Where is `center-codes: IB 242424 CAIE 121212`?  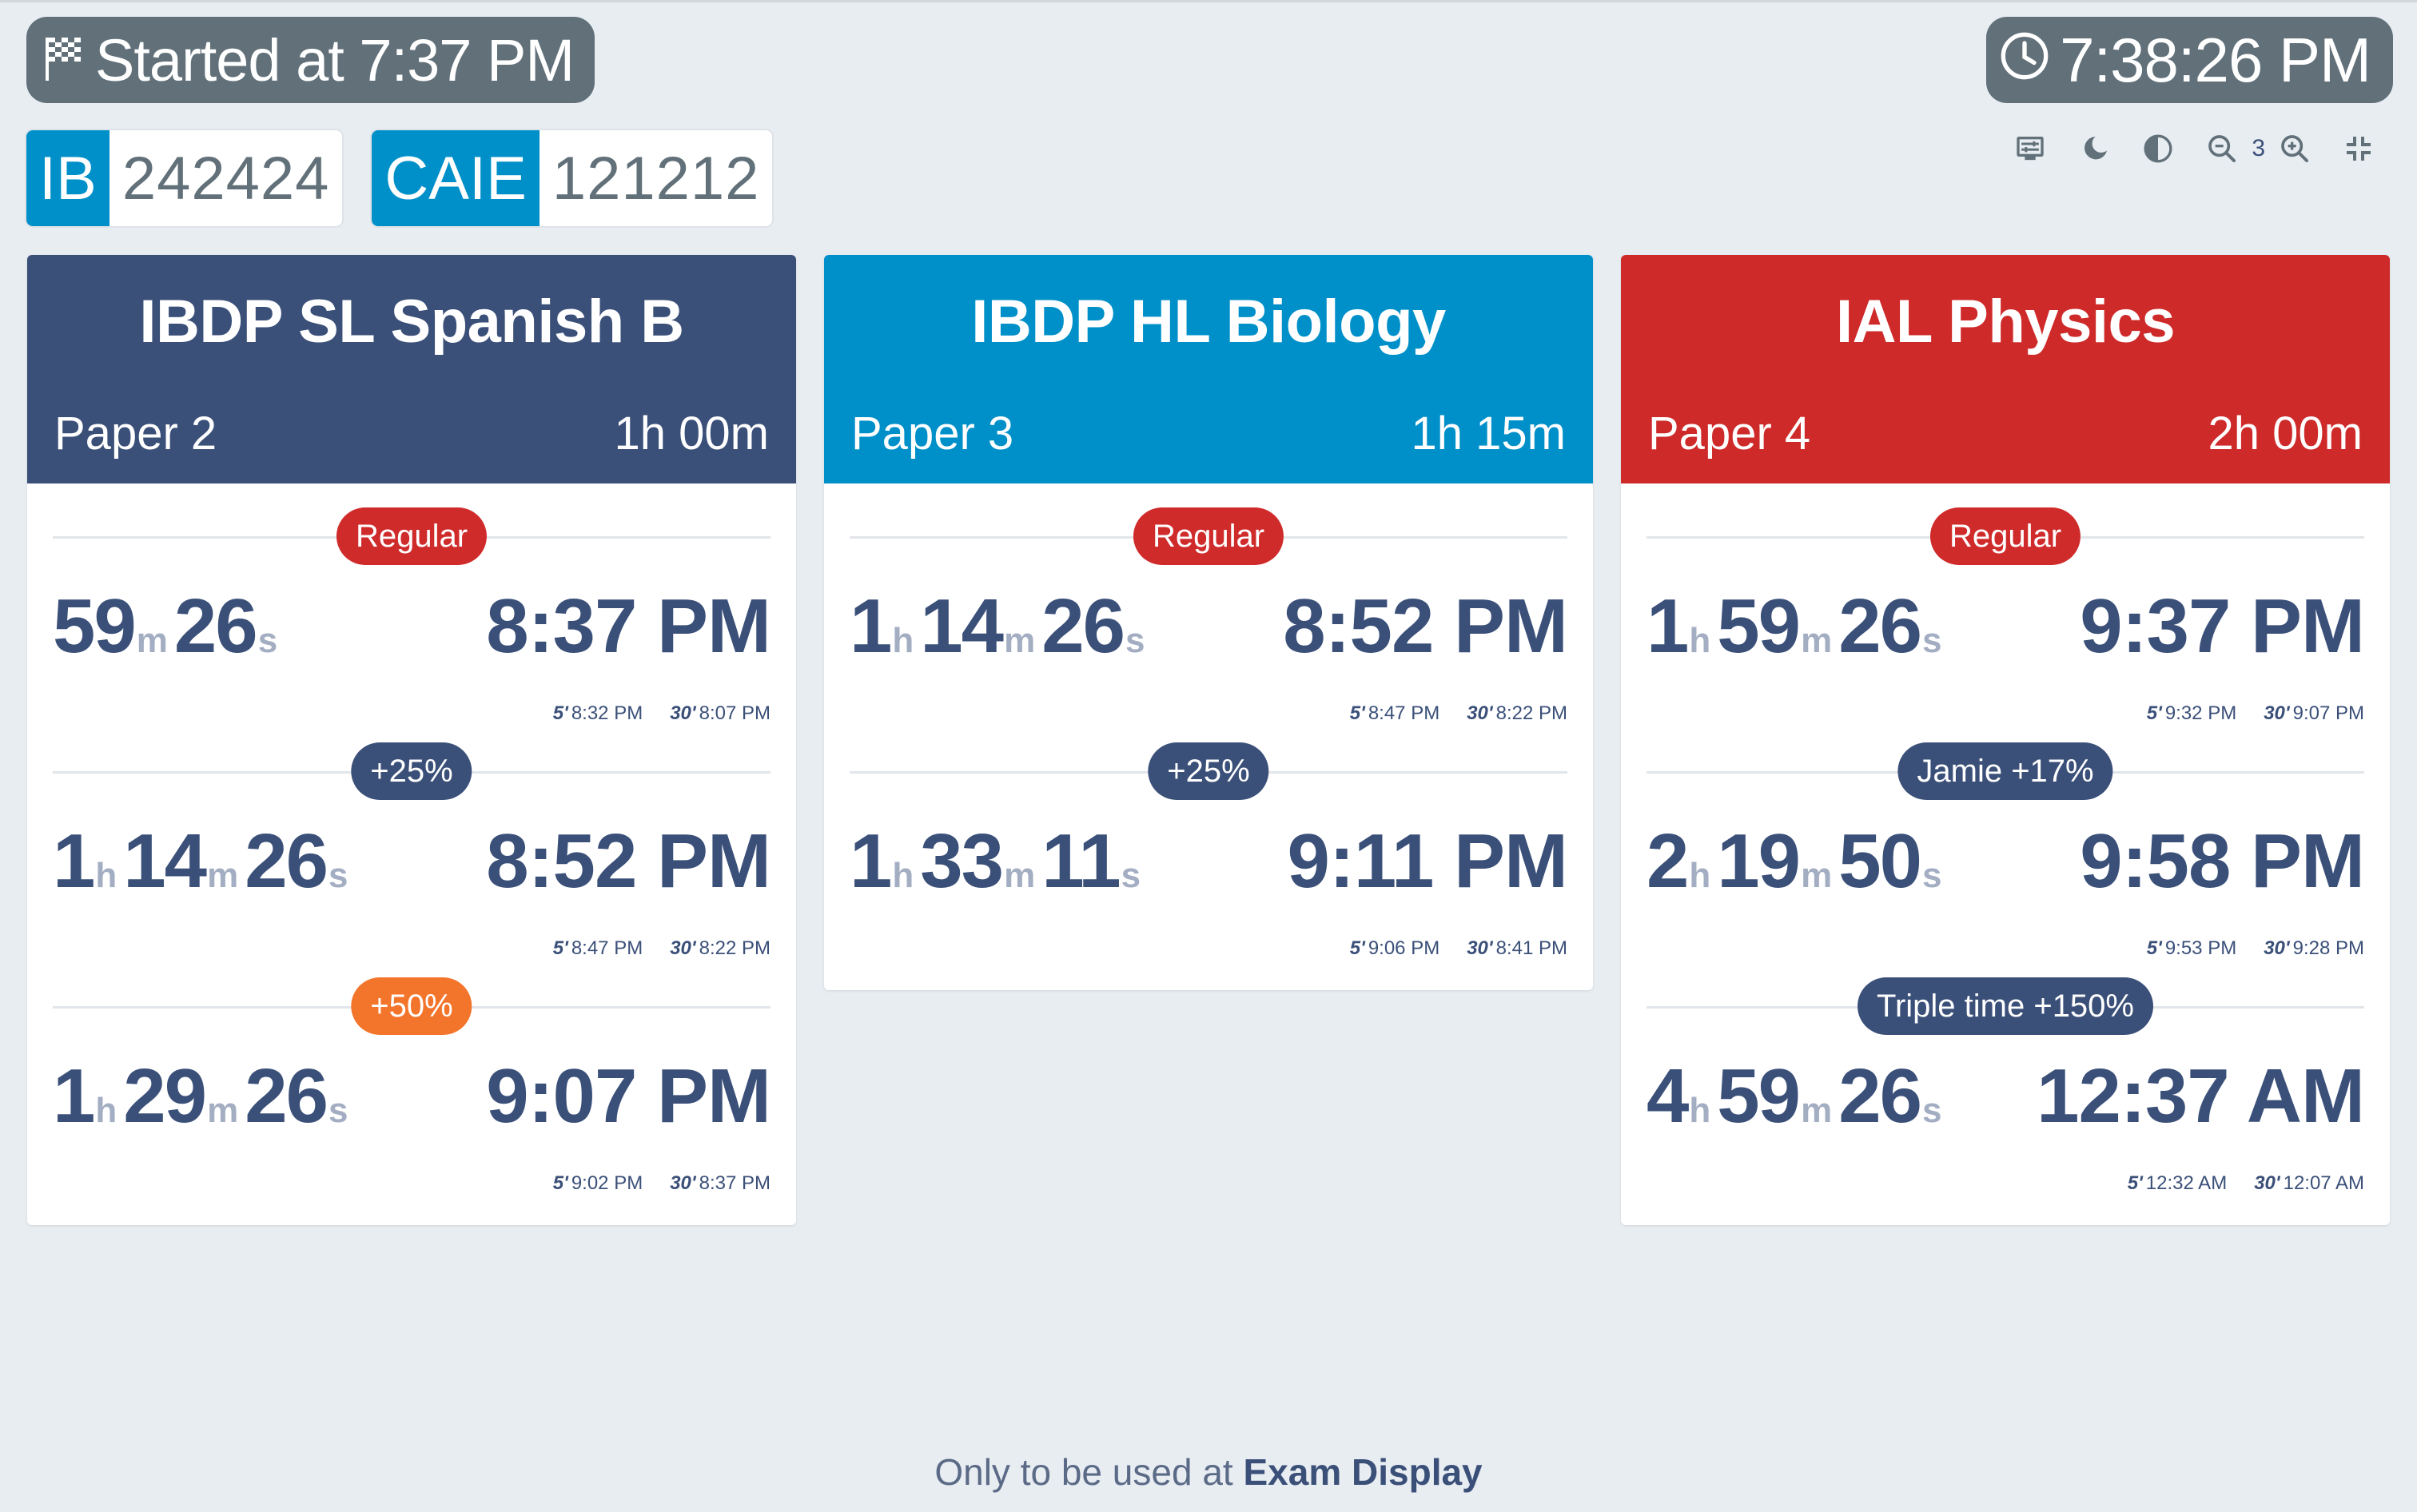
center-codes: IB 242424 CAIE 121212 is located at coordinates (399, 178).